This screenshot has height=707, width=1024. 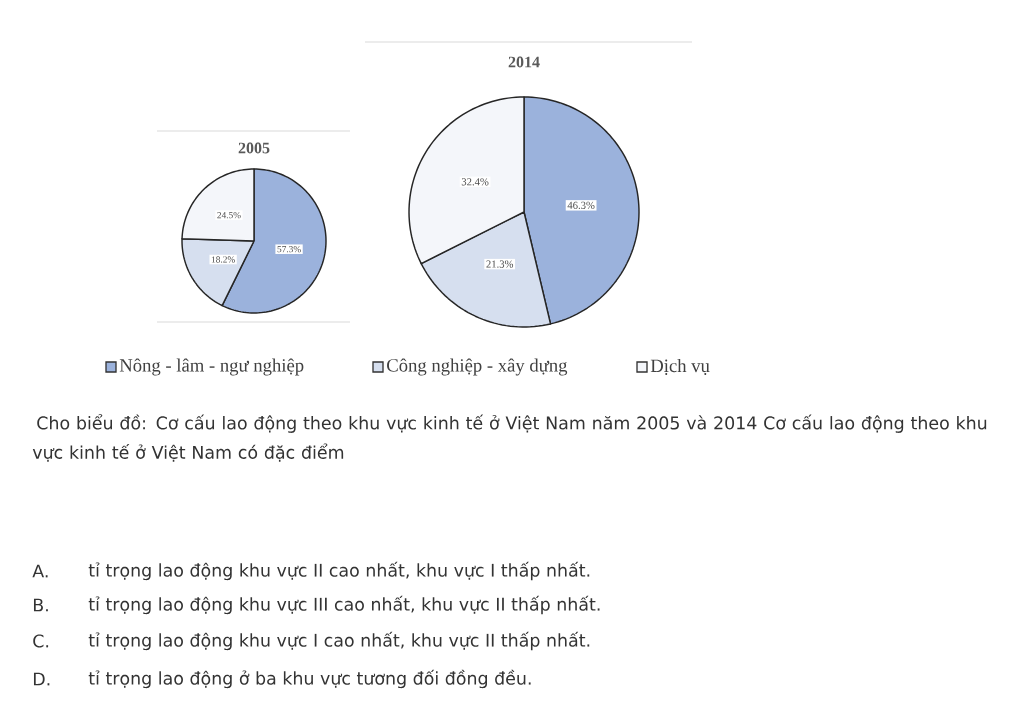 I want to click on data-label: 18.2%, so click(x=223, y=259).